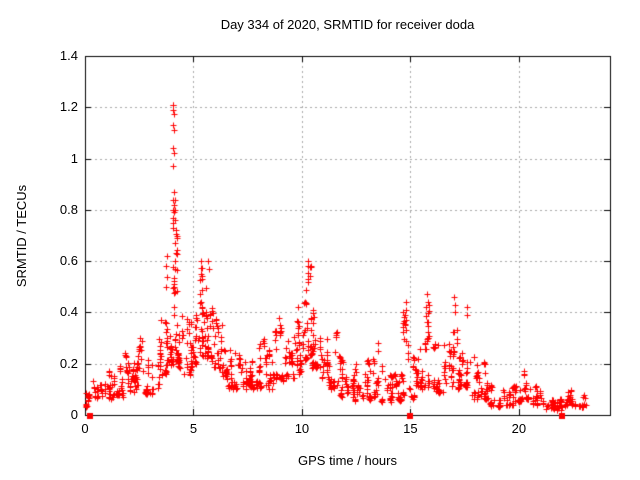 The image size is (640, 480). Describe the element at coordinates (68, 209) in the screenshot. I see `y-tick-label: 0.8` at that location.